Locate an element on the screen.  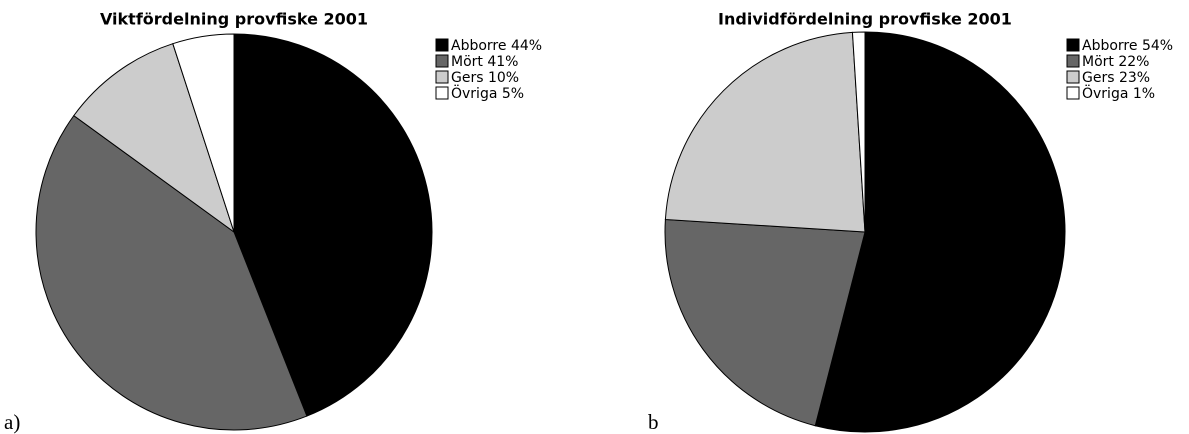
chart-title: Individfördelning provfiske 2001 is located at coordinates (865, 19).